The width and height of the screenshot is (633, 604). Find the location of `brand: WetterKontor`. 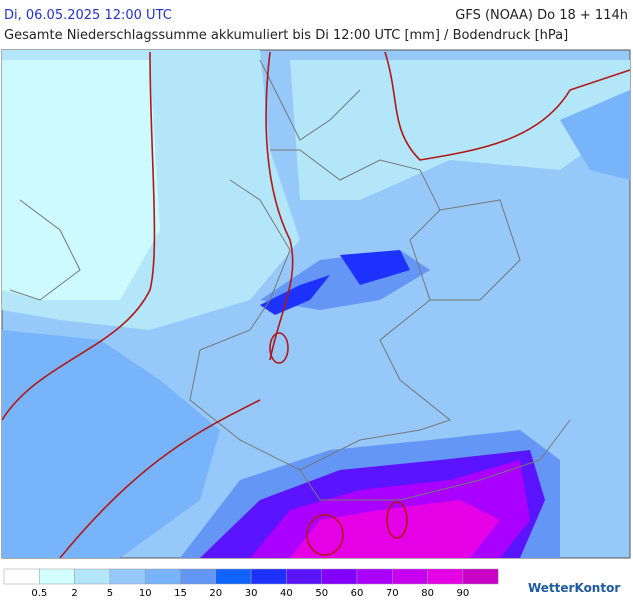

brand: WetterKontor is located at coordinates (574, 588).